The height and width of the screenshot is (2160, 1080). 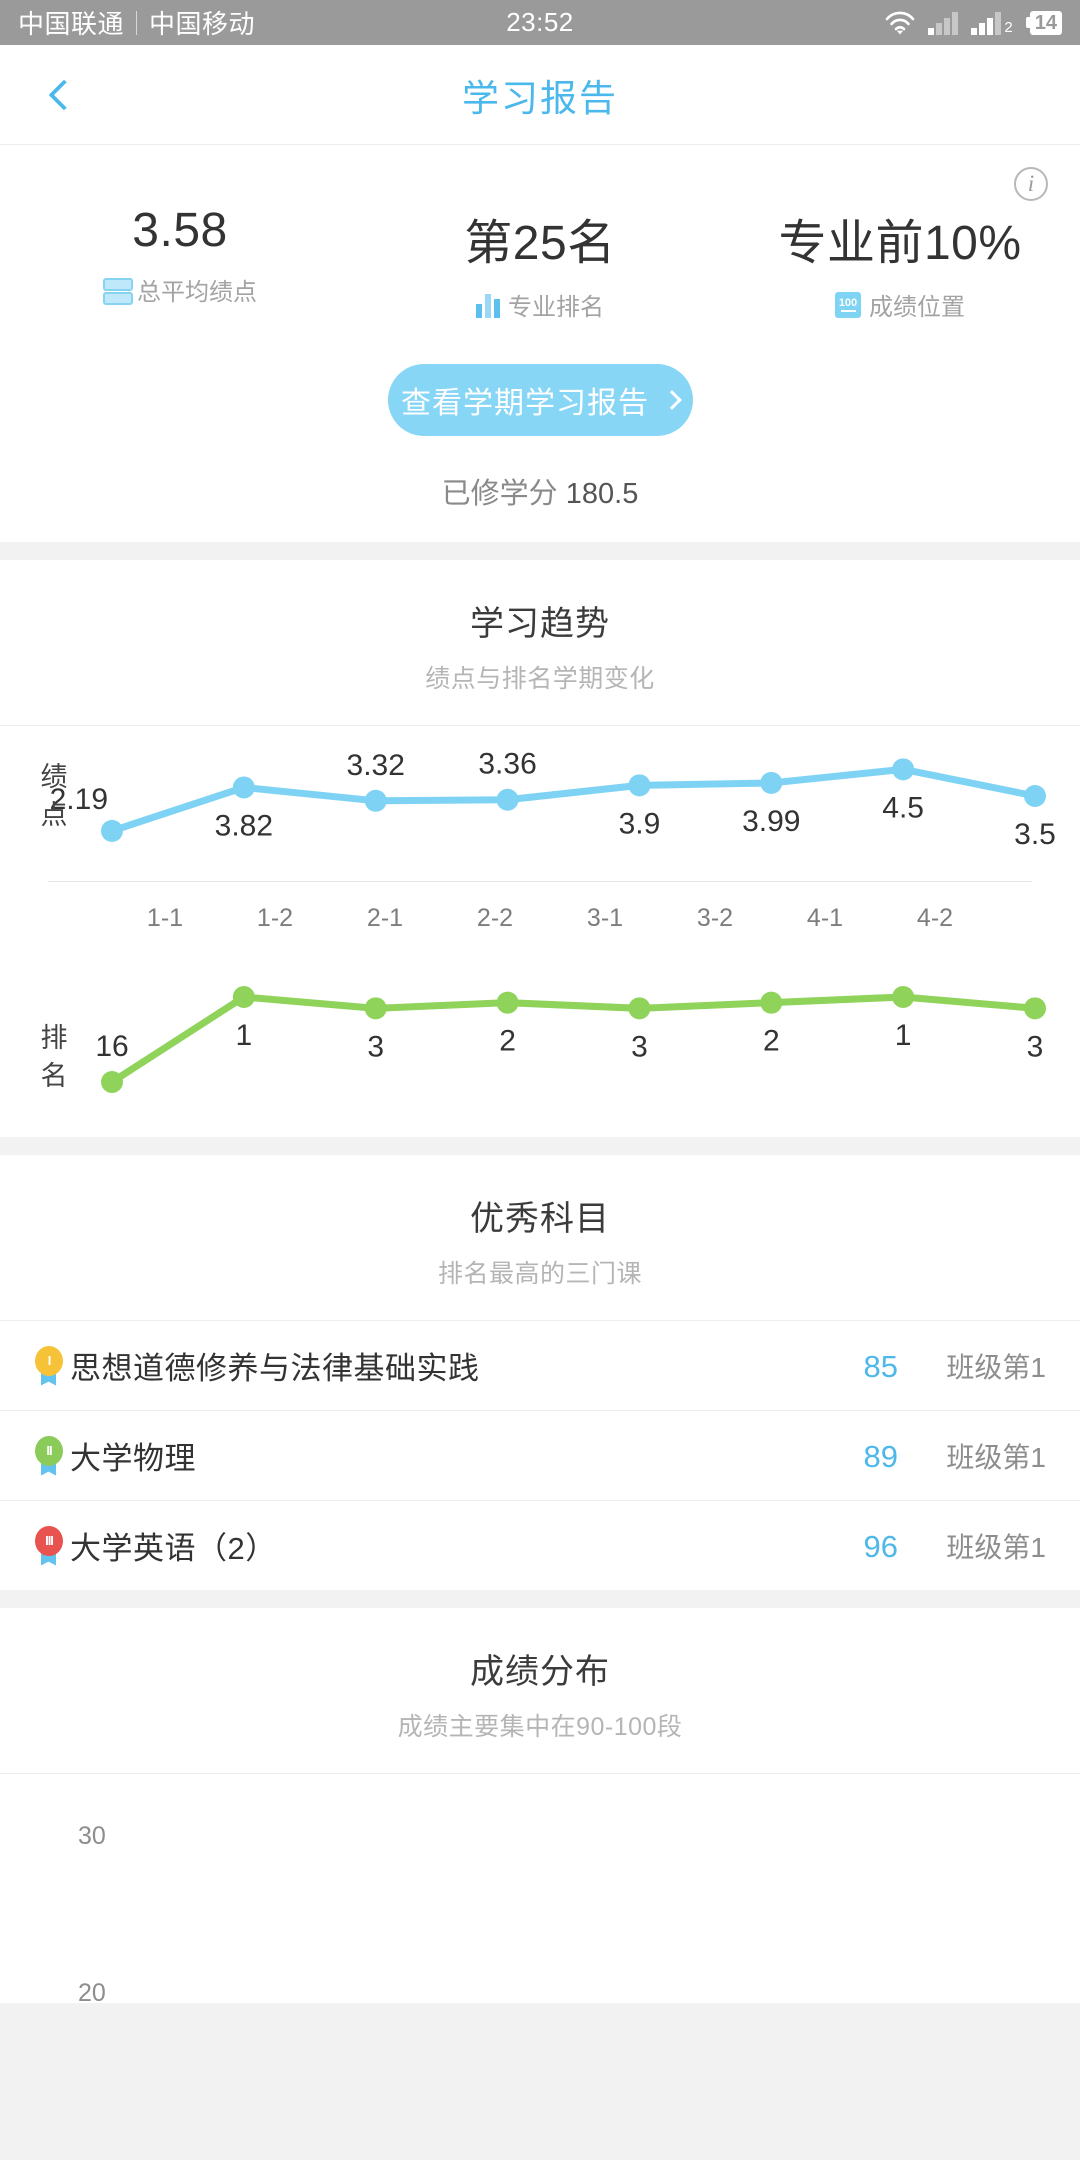 I want to click on rank-line-chart: 排 名 16 1 3 2 3 2 1 3, so click(x=540, y=1047).